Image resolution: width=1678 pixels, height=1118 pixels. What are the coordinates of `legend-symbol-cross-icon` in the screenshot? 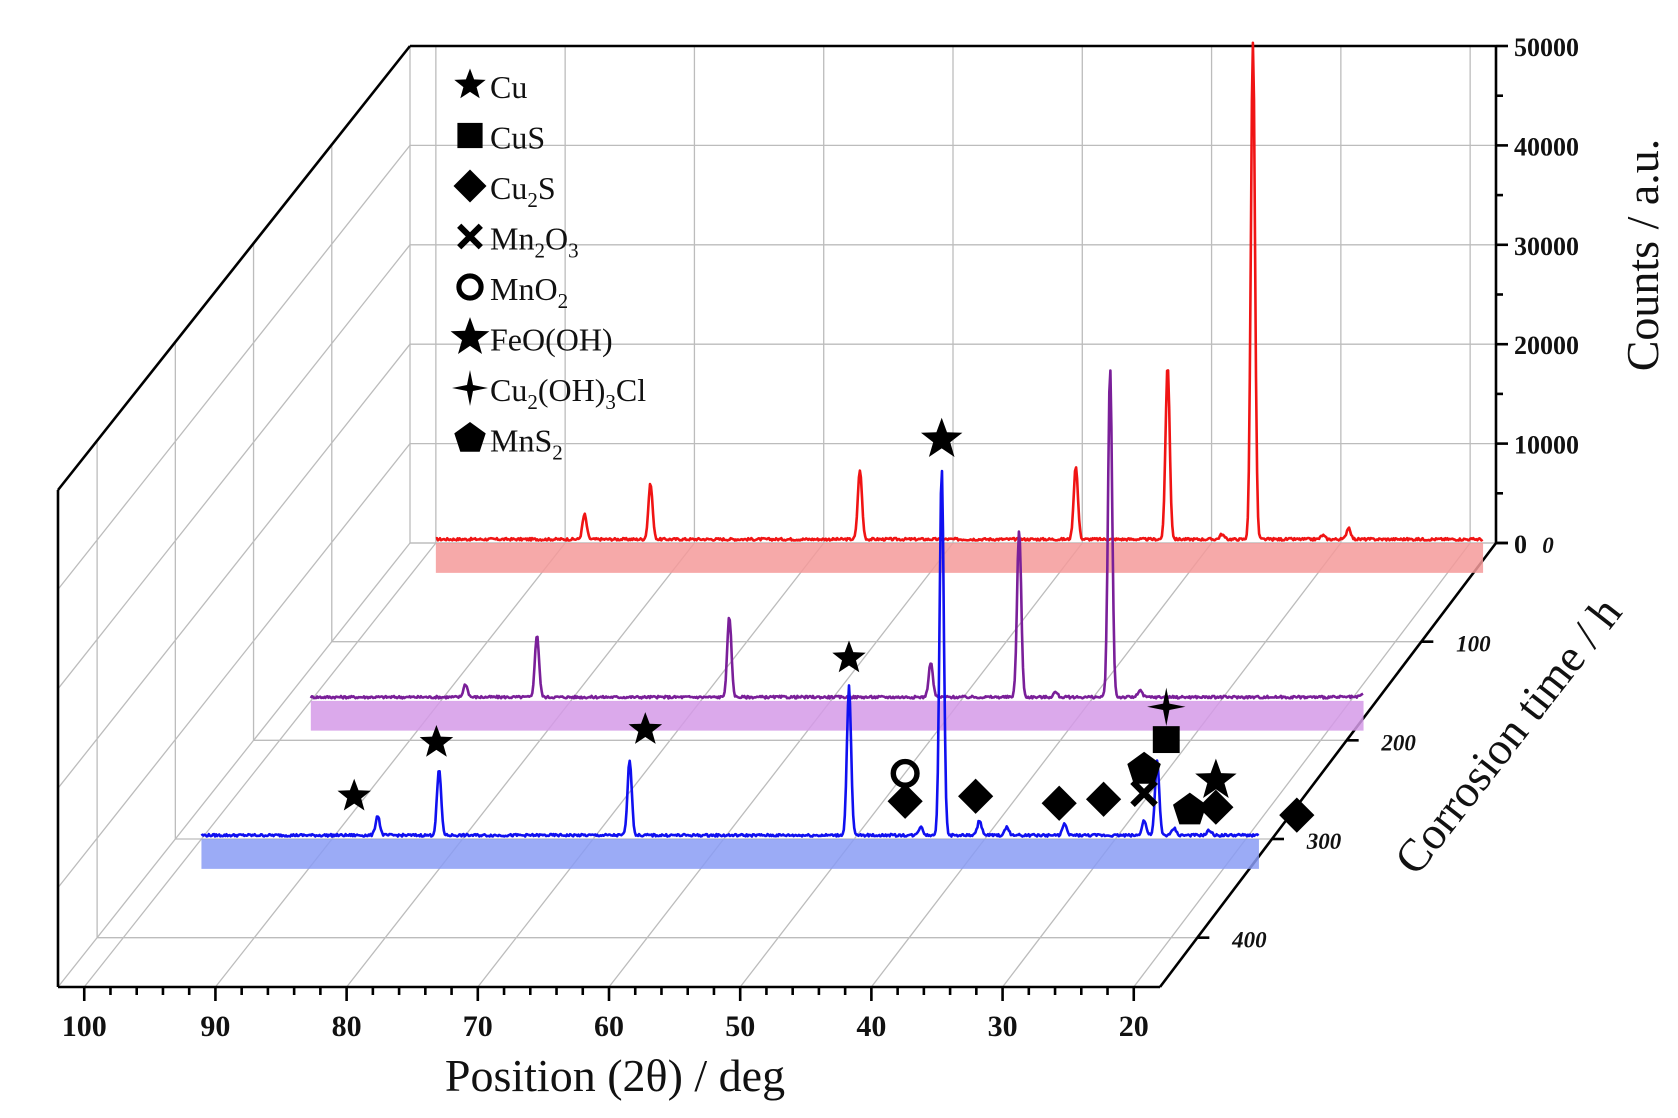 It's located at (470, 236).